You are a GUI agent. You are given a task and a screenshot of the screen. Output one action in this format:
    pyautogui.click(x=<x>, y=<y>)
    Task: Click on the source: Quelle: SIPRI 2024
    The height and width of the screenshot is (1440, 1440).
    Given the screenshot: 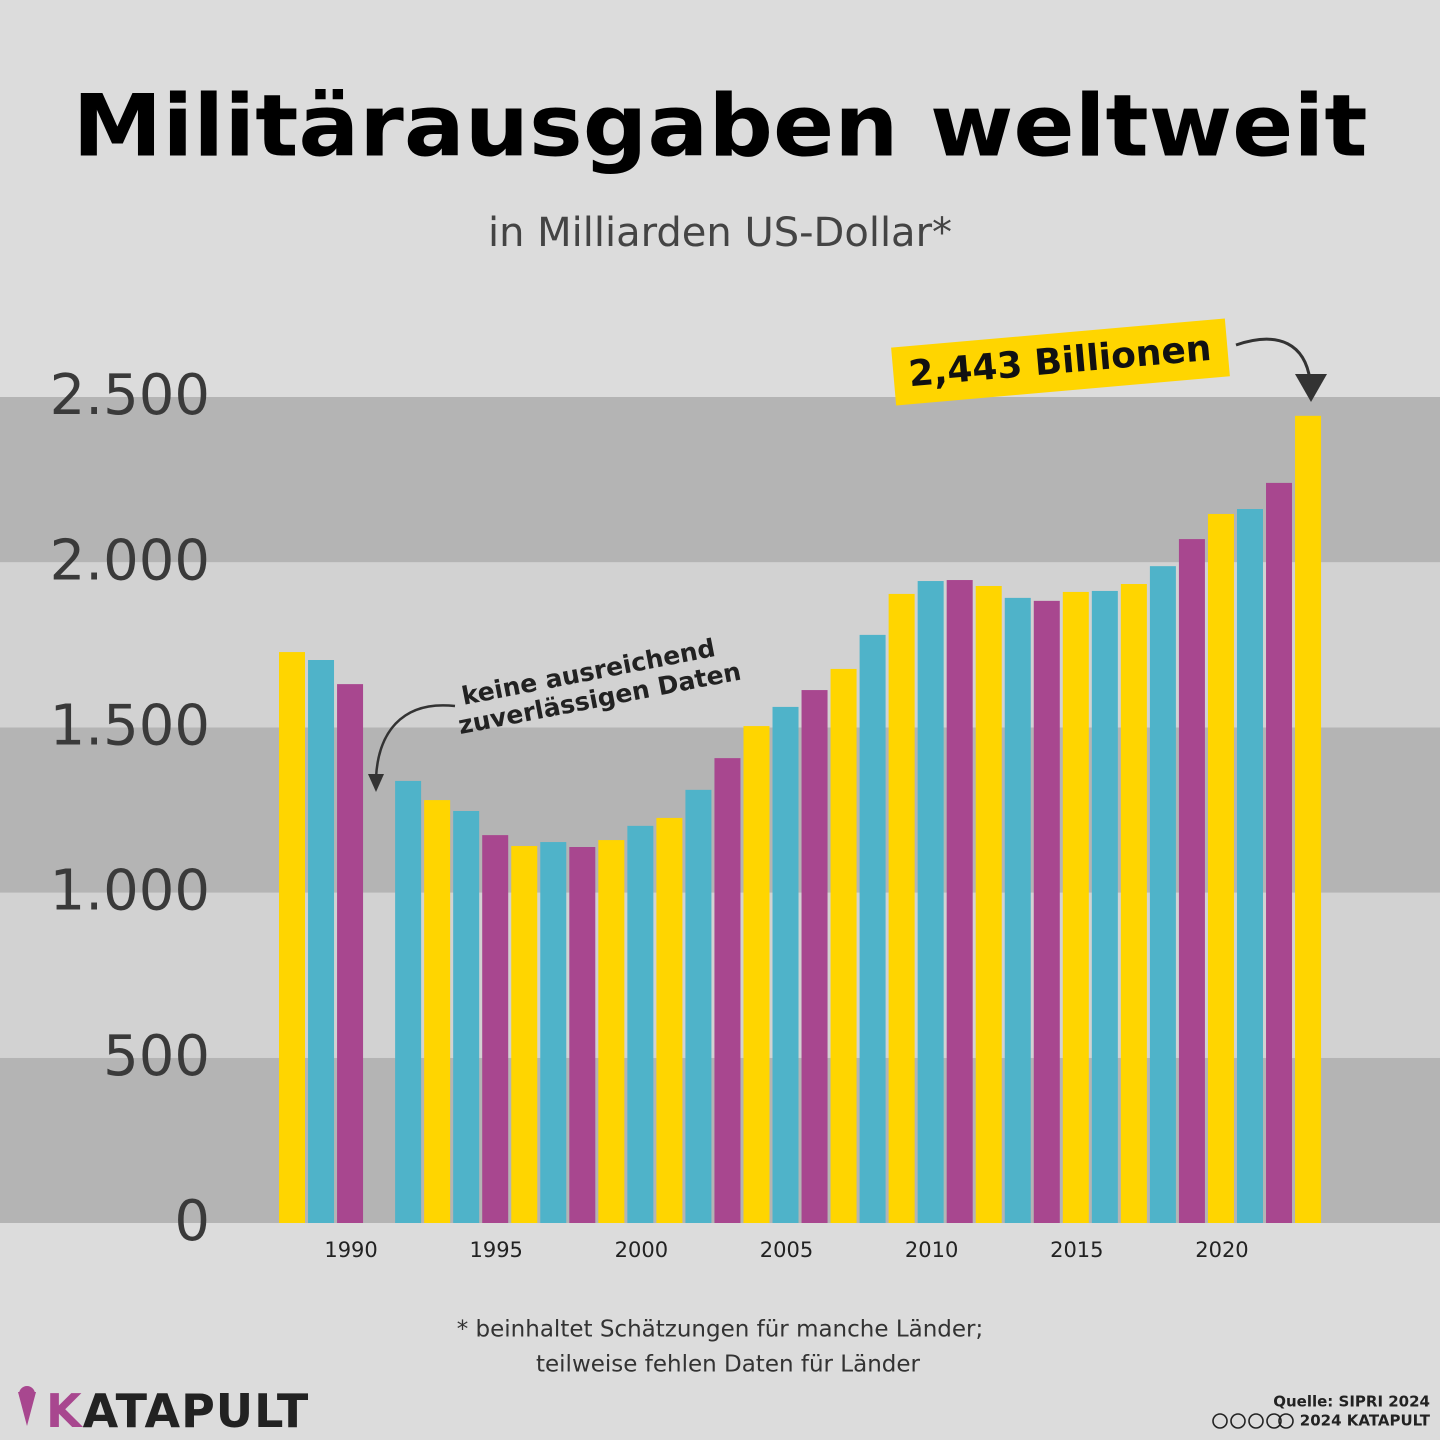 What is the action you would take?
    pyautogui.click(x=1351, y=1402)
    